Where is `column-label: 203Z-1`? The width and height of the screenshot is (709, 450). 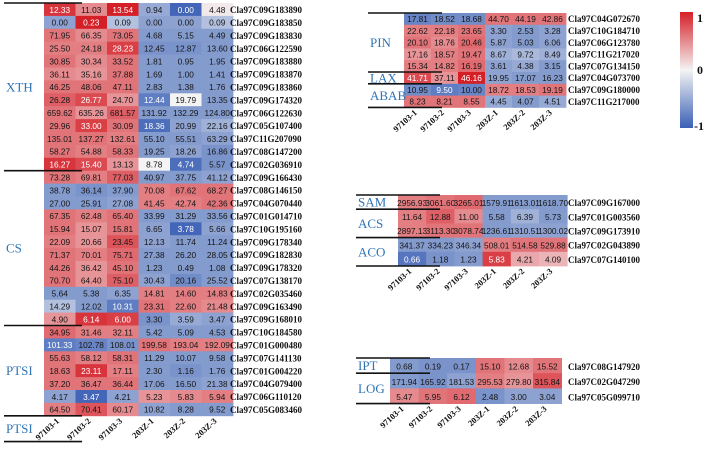
column-label: 203Z-1 is located at coordinates (487, 119).